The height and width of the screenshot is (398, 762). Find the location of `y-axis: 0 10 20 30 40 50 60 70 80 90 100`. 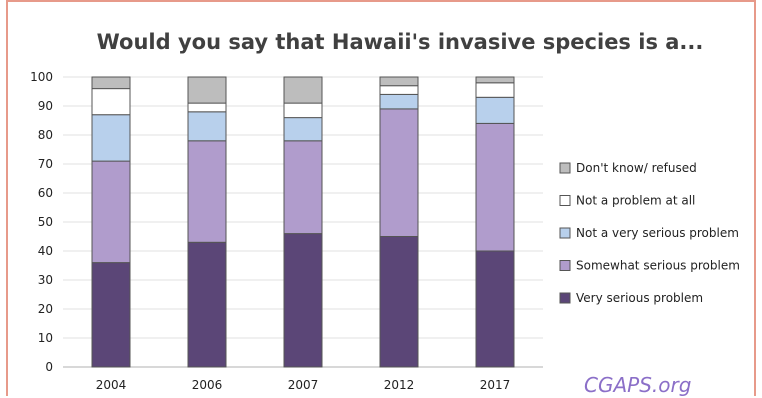

y-axis: 0 10 20 30 40 50 60 70 80 90 100 is located at coordinates (41, 222).